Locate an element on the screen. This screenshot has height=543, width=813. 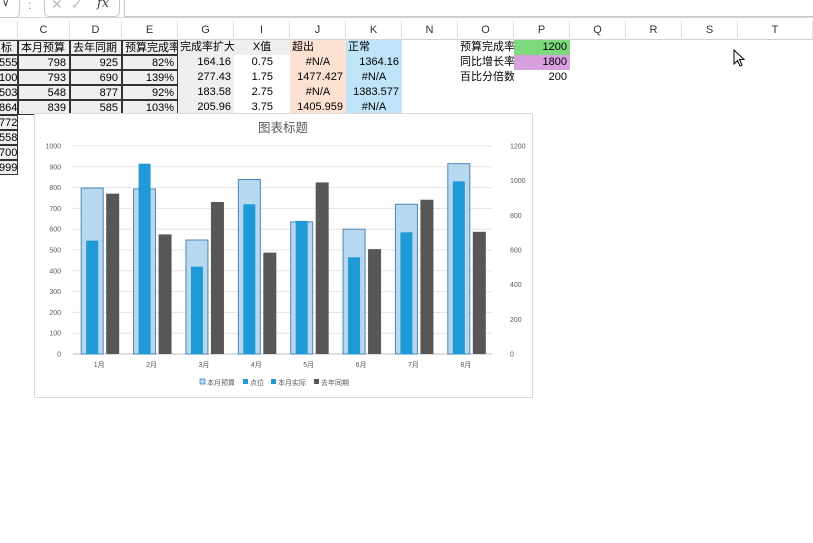
column-header-b is located at coordinates (9, 30).